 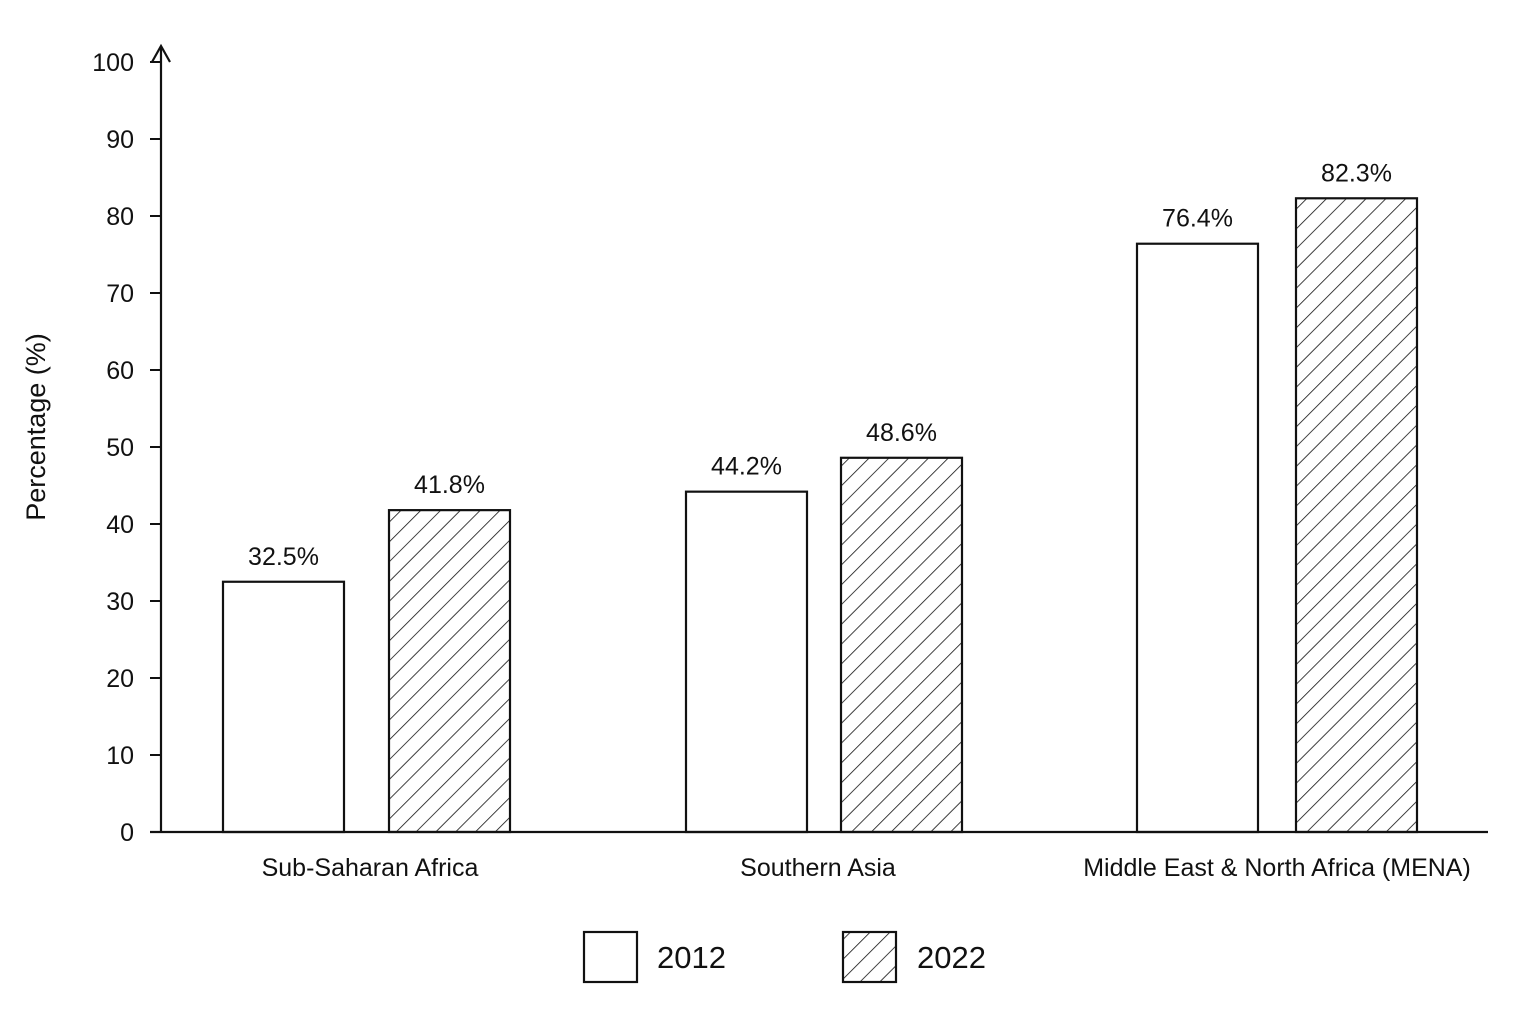 What do you see at coordinates (120, 371) in the screenshot?
I see `y-tick-label: 60` at bounding box center [120, 371].